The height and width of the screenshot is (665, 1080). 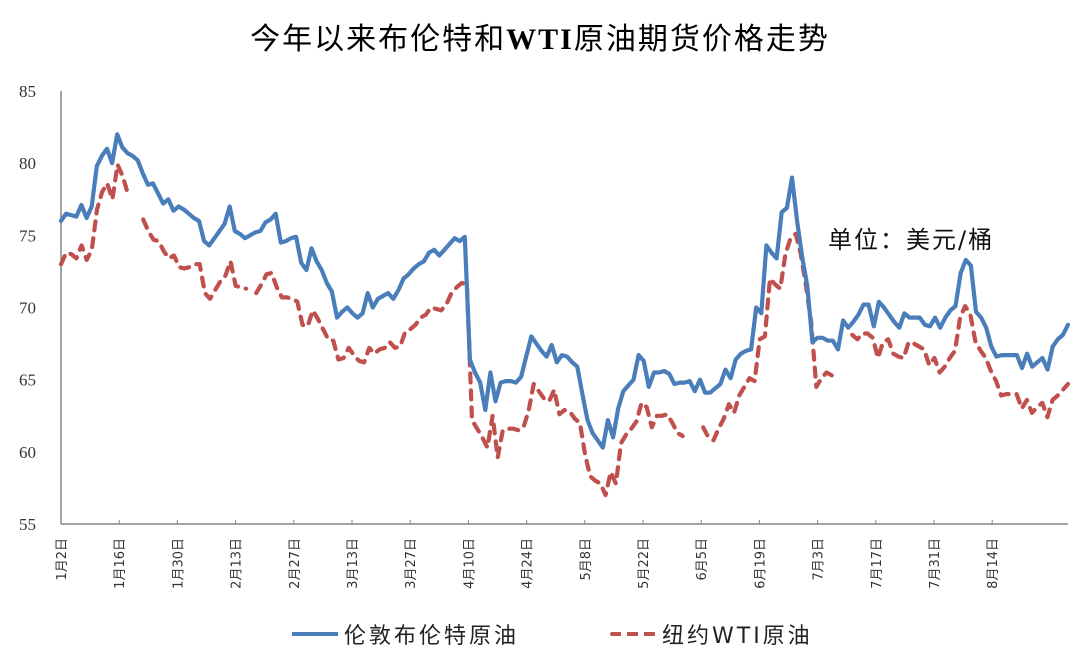 I want to click on x-tick-label: 3月27日, so click(x=411, y=563).